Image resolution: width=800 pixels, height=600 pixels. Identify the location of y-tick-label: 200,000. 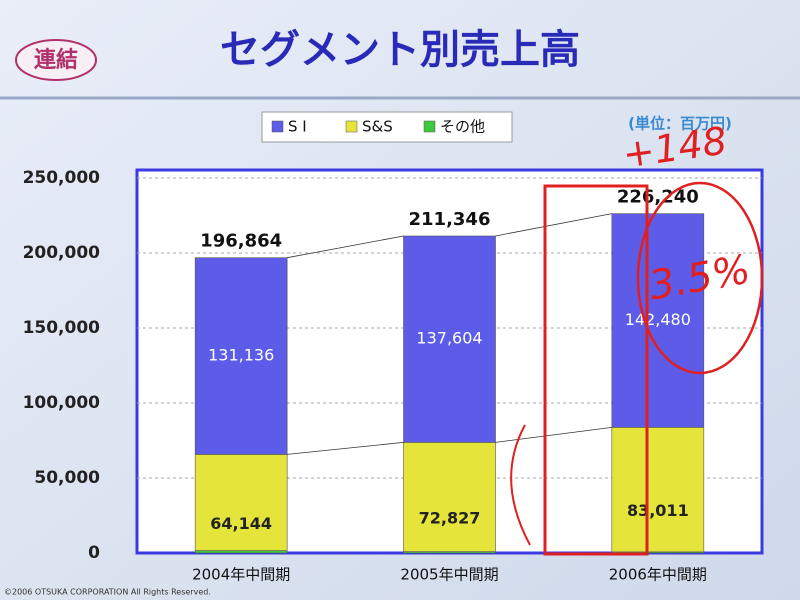
(62, 253).